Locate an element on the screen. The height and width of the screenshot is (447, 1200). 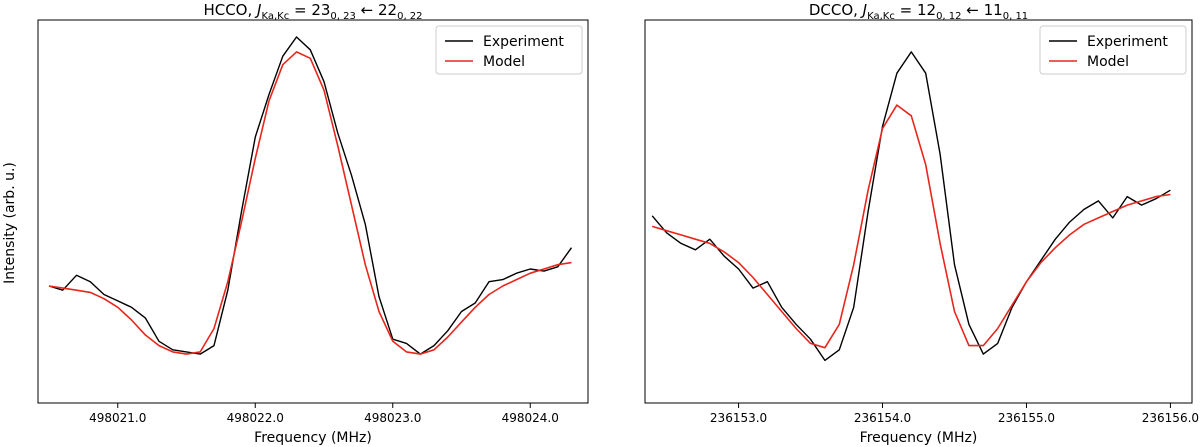
title-upper-subscript: 0, 12 is located at coordinates (948, 16).